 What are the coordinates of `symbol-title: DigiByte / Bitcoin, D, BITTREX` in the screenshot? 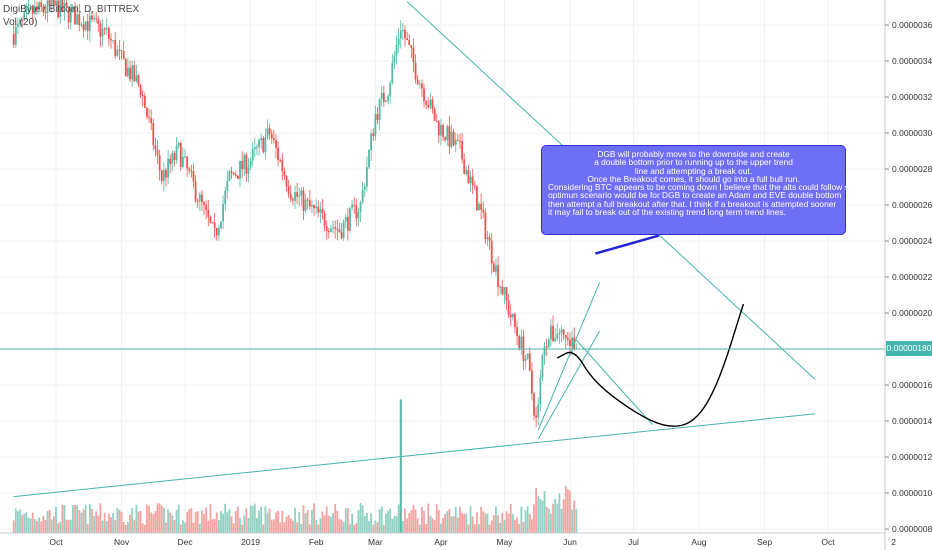 It's located at (71, 9).